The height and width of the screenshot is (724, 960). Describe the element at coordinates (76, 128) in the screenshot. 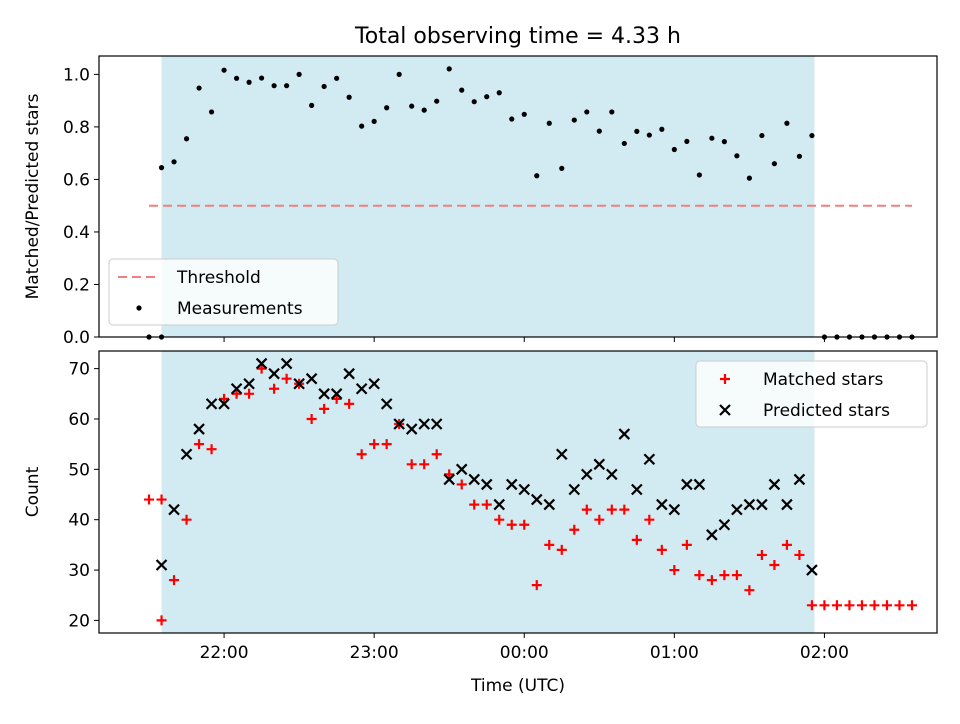

I see `y-tick-label: 0.8` at that location.